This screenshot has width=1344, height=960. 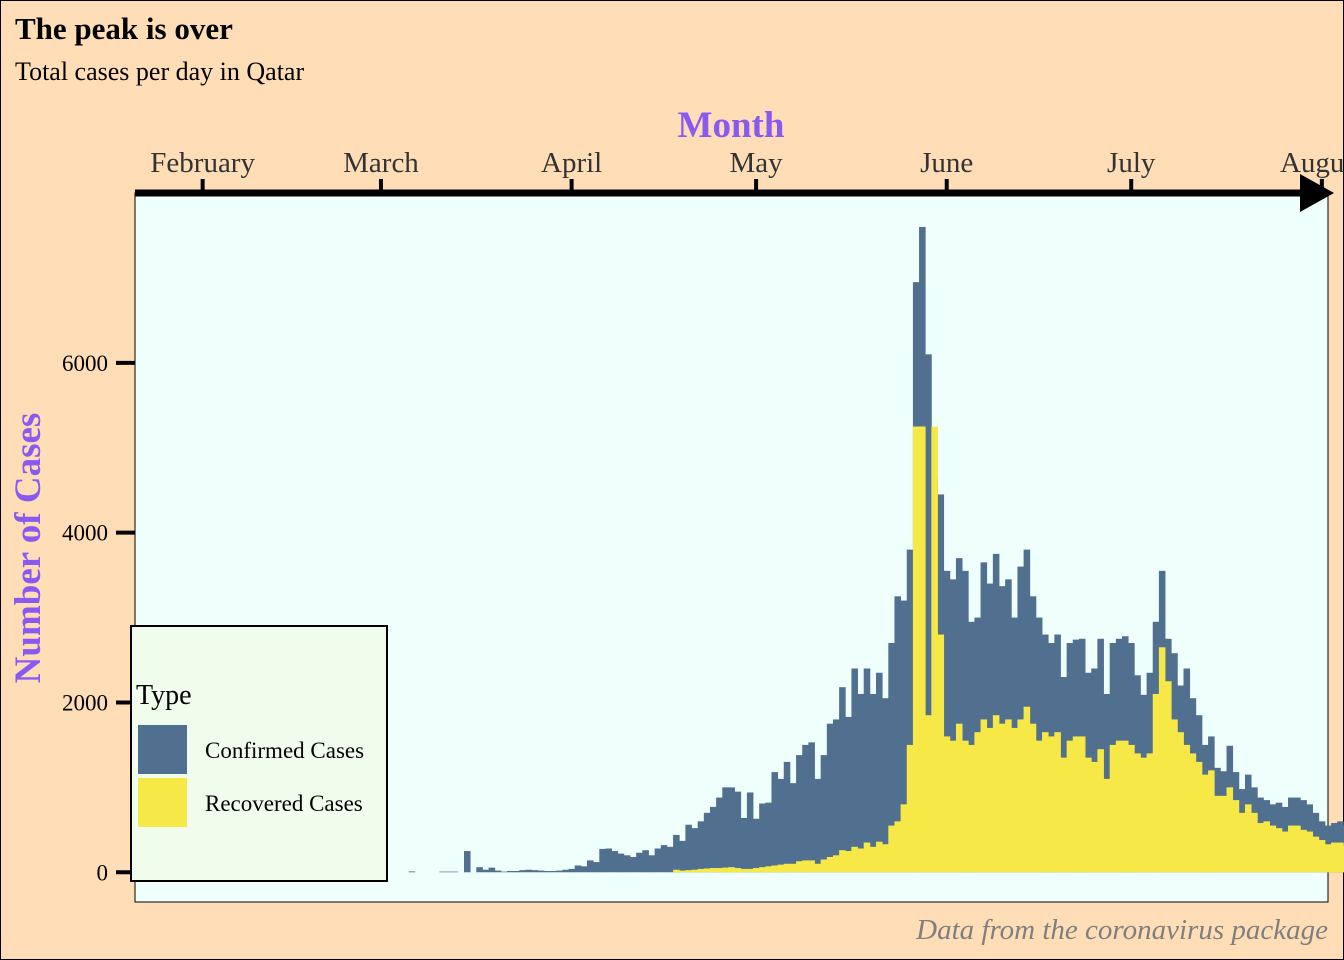 What do you see at coordinates (162, 749) in the screenshot?
I see `legend-key-confirmed` at bounding box center [162, 749].